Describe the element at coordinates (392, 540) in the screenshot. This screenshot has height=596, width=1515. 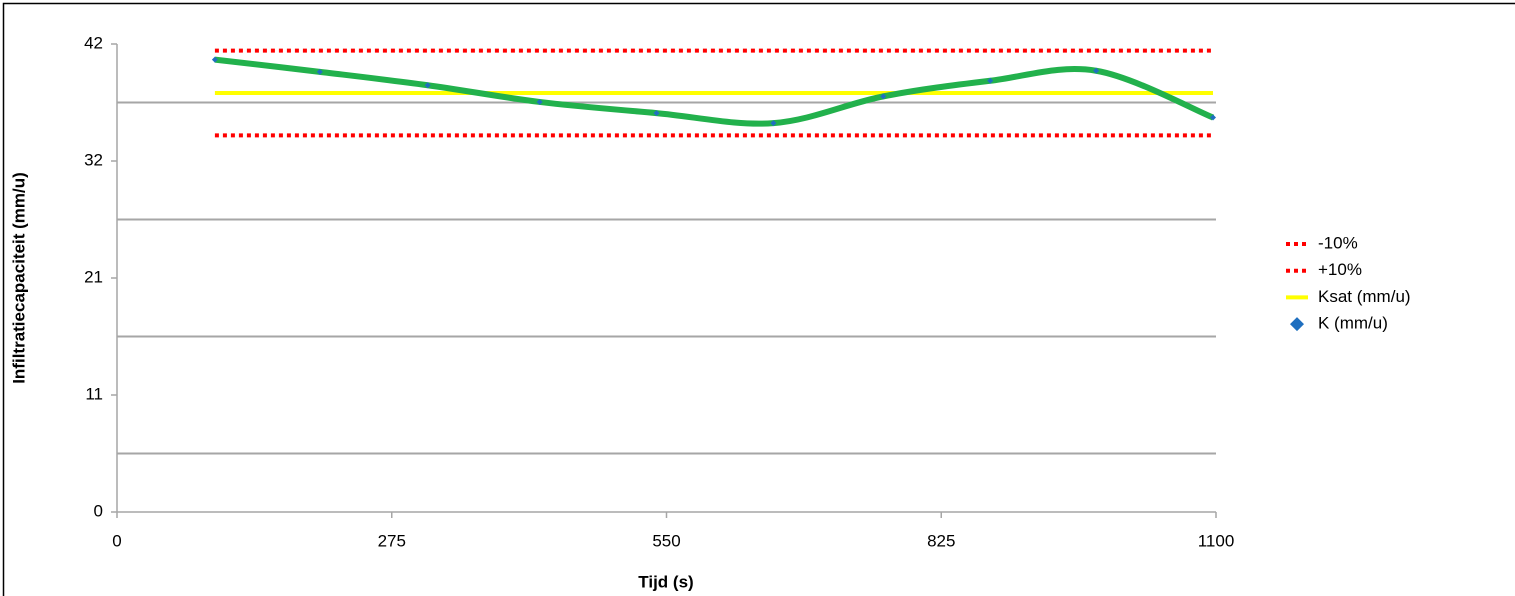
I see `x-tick-label: 275` at that location.